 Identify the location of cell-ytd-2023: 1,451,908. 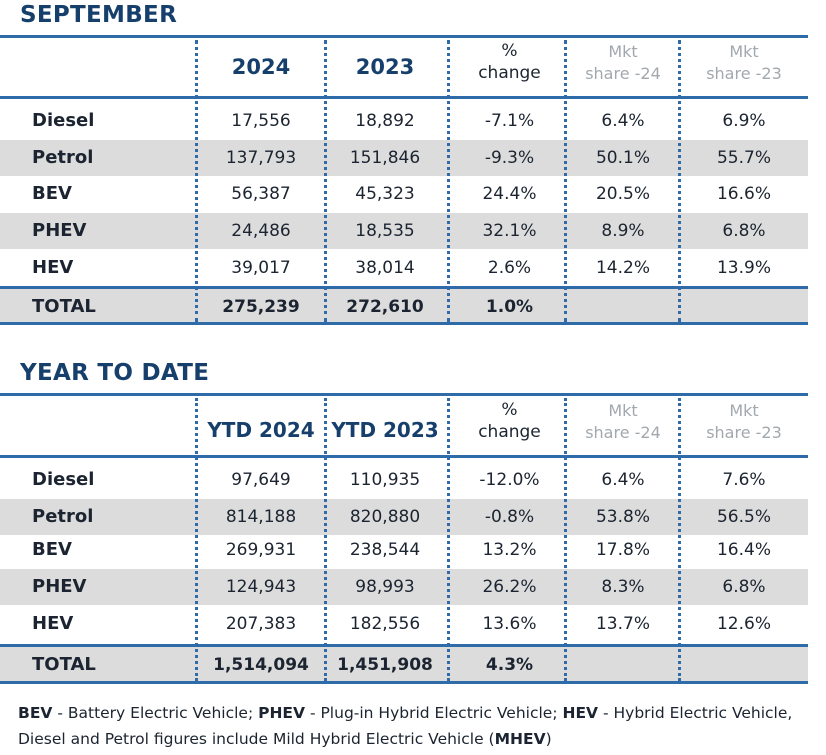
(385, 665).